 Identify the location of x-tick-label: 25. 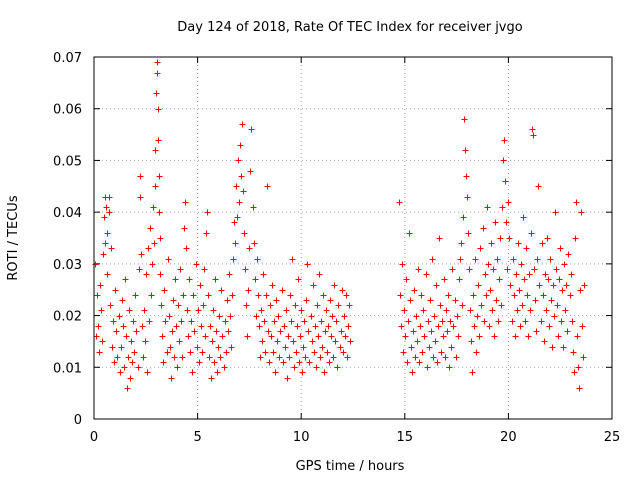
(612, 437).